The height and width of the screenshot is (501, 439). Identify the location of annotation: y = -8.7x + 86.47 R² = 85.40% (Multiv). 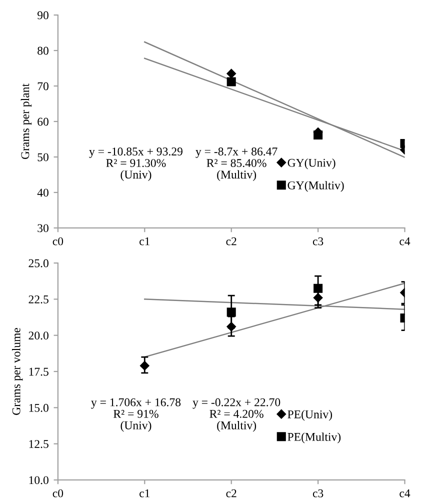
(237, 164).